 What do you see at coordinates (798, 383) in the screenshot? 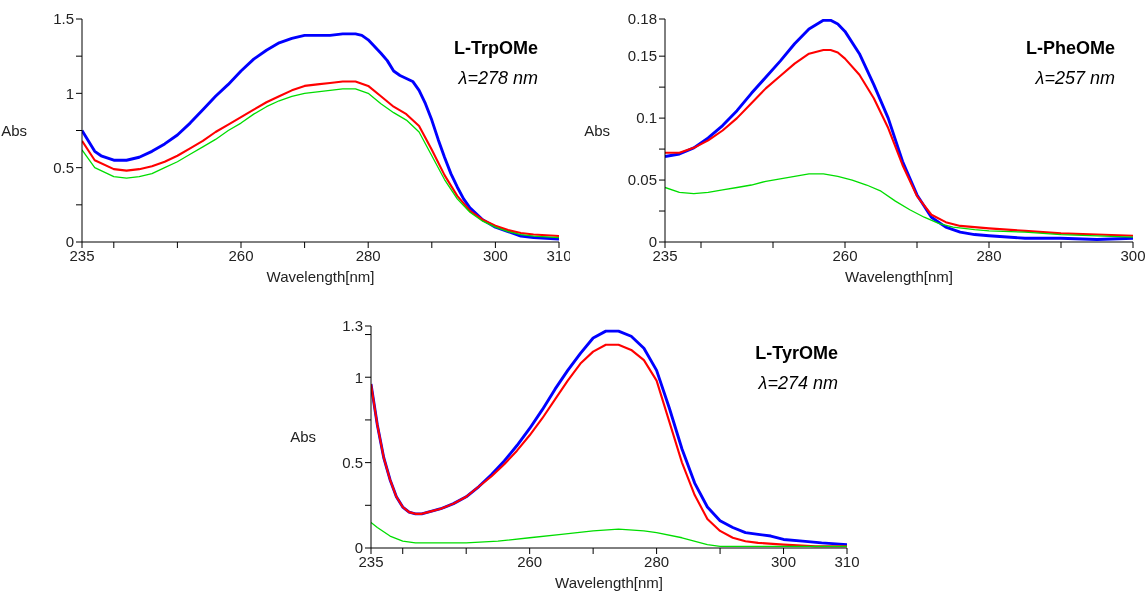
I see `annotation: λ=274 nm` at bounding box center [798, 383].